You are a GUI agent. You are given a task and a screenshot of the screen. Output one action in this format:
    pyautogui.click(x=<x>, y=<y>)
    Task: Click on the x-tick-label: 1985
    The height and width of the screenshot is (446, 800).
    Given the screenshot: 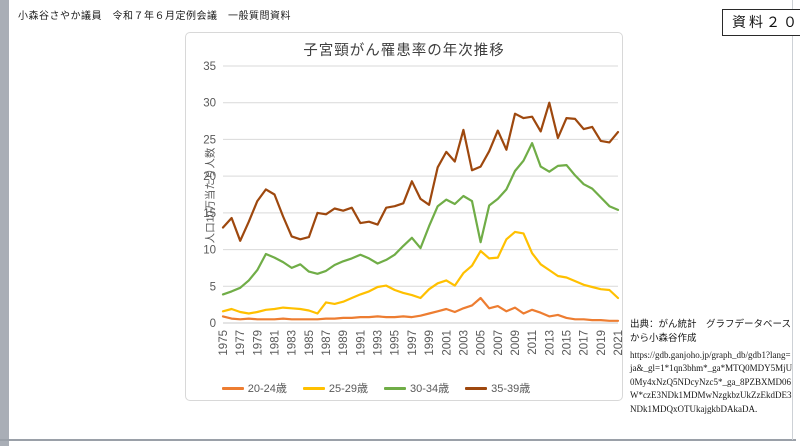 What is the action you would take?
    pyautogui.click(x=310, y=343)
    